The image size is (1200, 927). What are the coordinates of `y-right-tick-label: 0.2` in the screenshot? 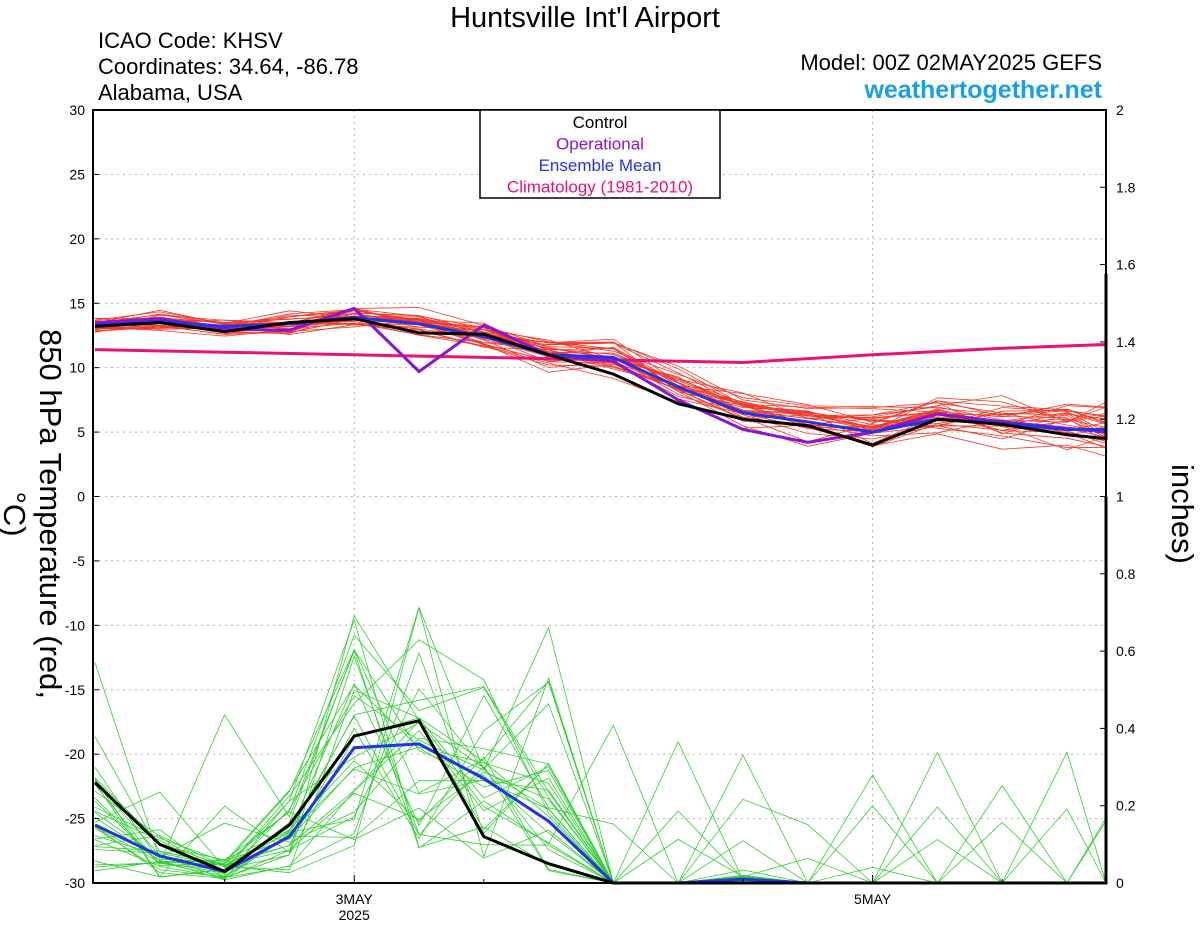 It's located at (1126, 806).